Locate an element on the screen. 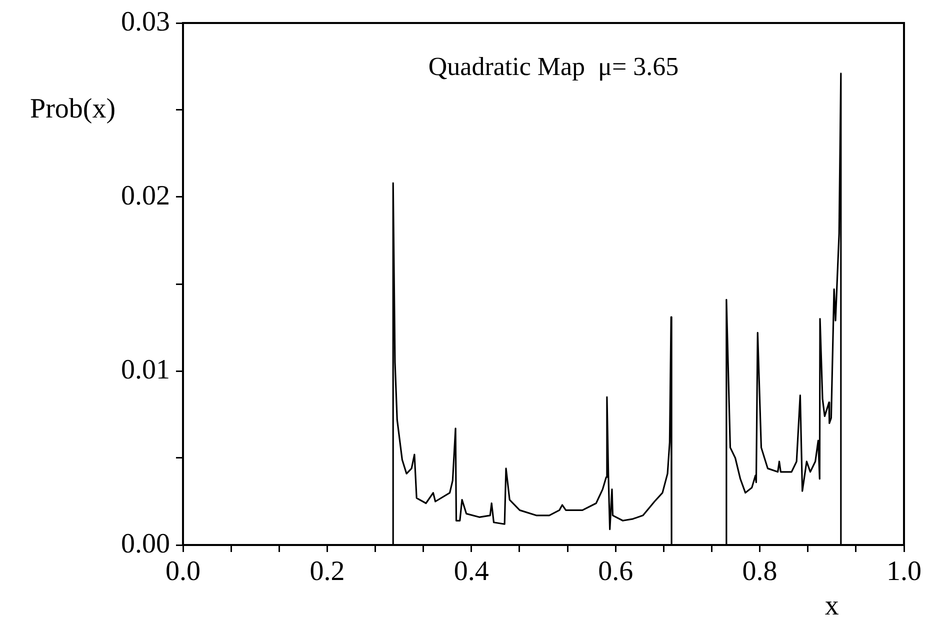 Image resolution: width=941 pixels, height=618 pixels. y-axis-title: Prob(x) is located at coordinates (73, 108).